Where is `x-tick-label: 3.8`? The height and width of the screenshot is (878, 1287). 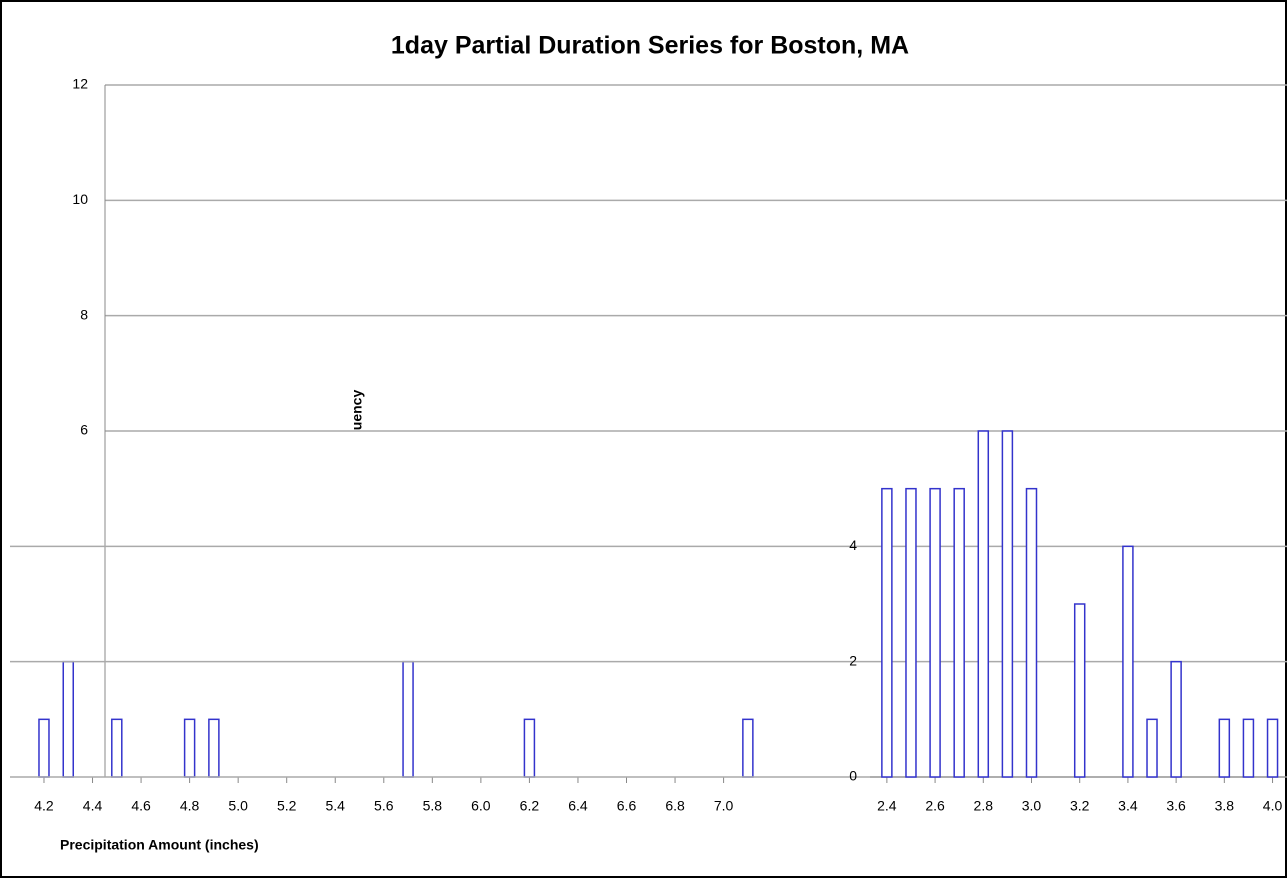
x-tick-label: 3.8 is located at coordinates (1225, 806).